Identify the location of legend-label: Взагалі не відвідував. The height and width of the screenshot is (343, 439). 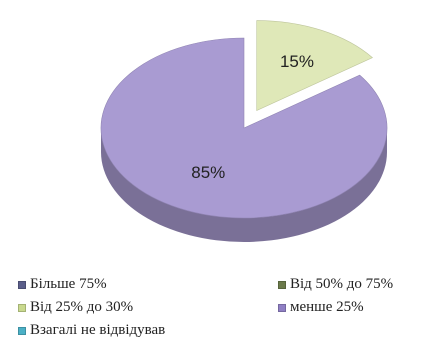
(98, 330).